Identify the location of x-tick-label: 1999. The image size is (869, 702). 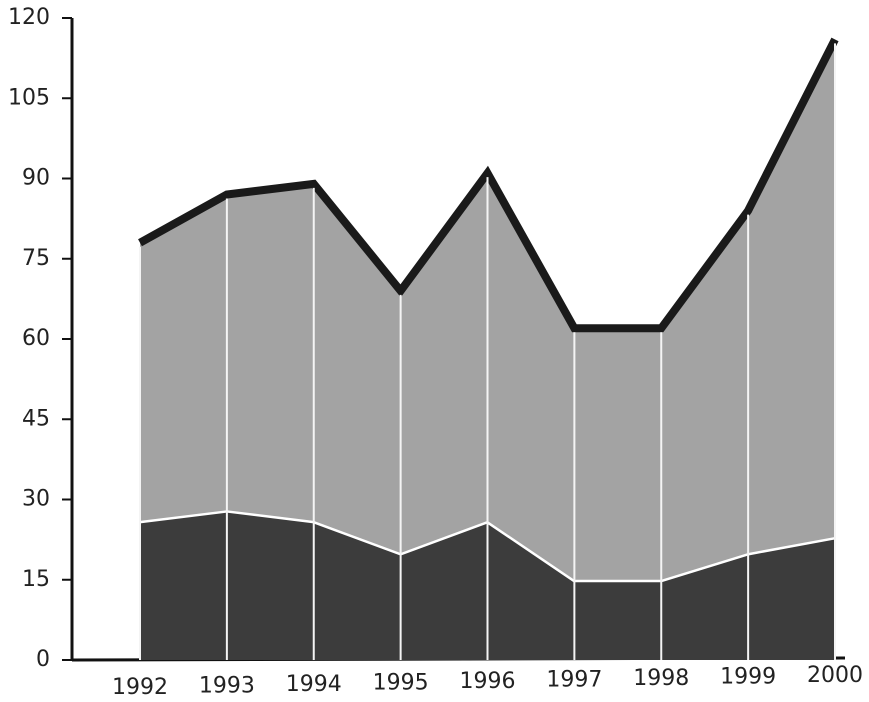
(748, 677).